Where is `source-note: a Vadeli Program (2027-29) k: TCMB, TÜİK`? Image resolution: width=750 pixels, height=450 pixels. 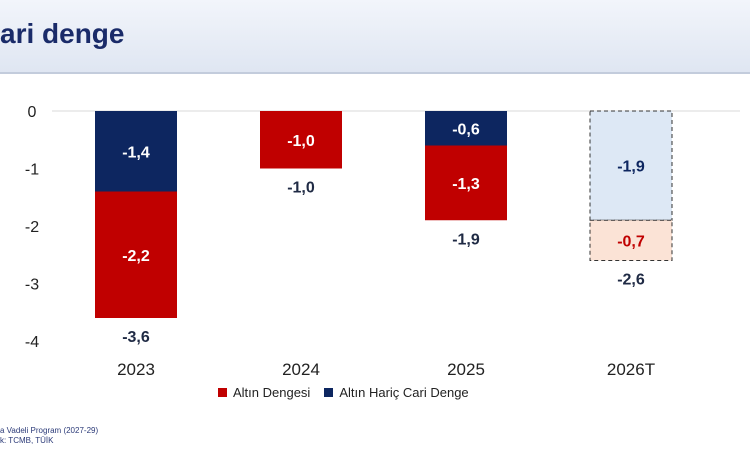
source-note: a Vadeli Program (2027-29) k: TCMB, TÜİK is located at coordinates (49, 436).